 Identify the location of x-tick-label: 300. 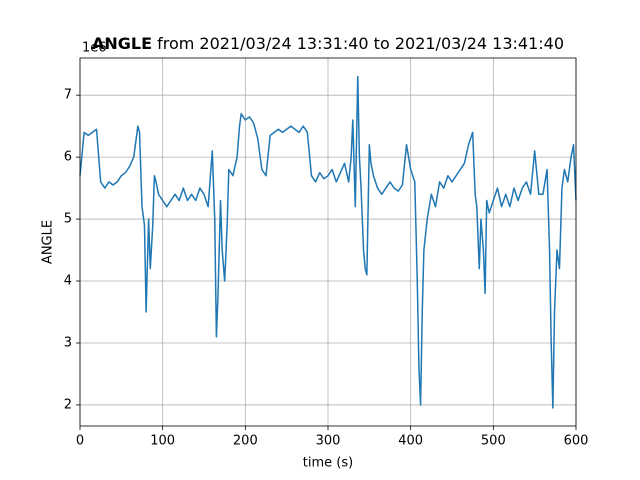
(328, 441).